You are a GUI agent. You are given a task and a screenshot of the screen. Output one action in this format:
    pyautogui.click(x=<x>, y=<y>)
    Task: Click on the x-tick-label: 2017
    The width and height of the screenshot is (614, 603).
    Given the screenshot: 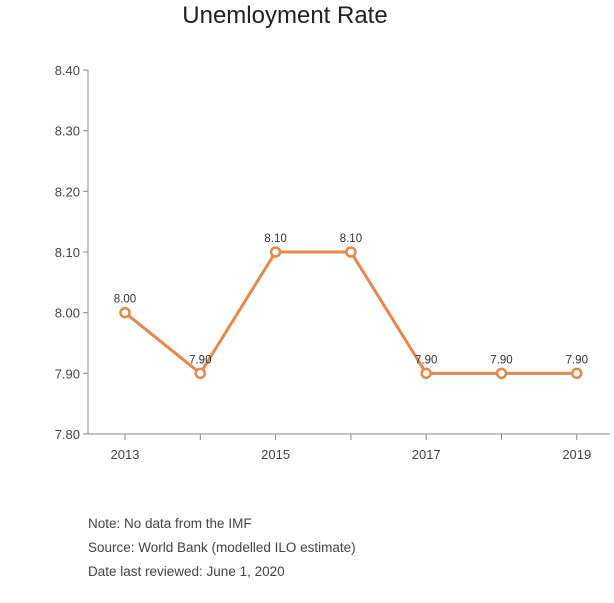 What is the action you would take?
    pyautogui.click(x=426, y=454)
    